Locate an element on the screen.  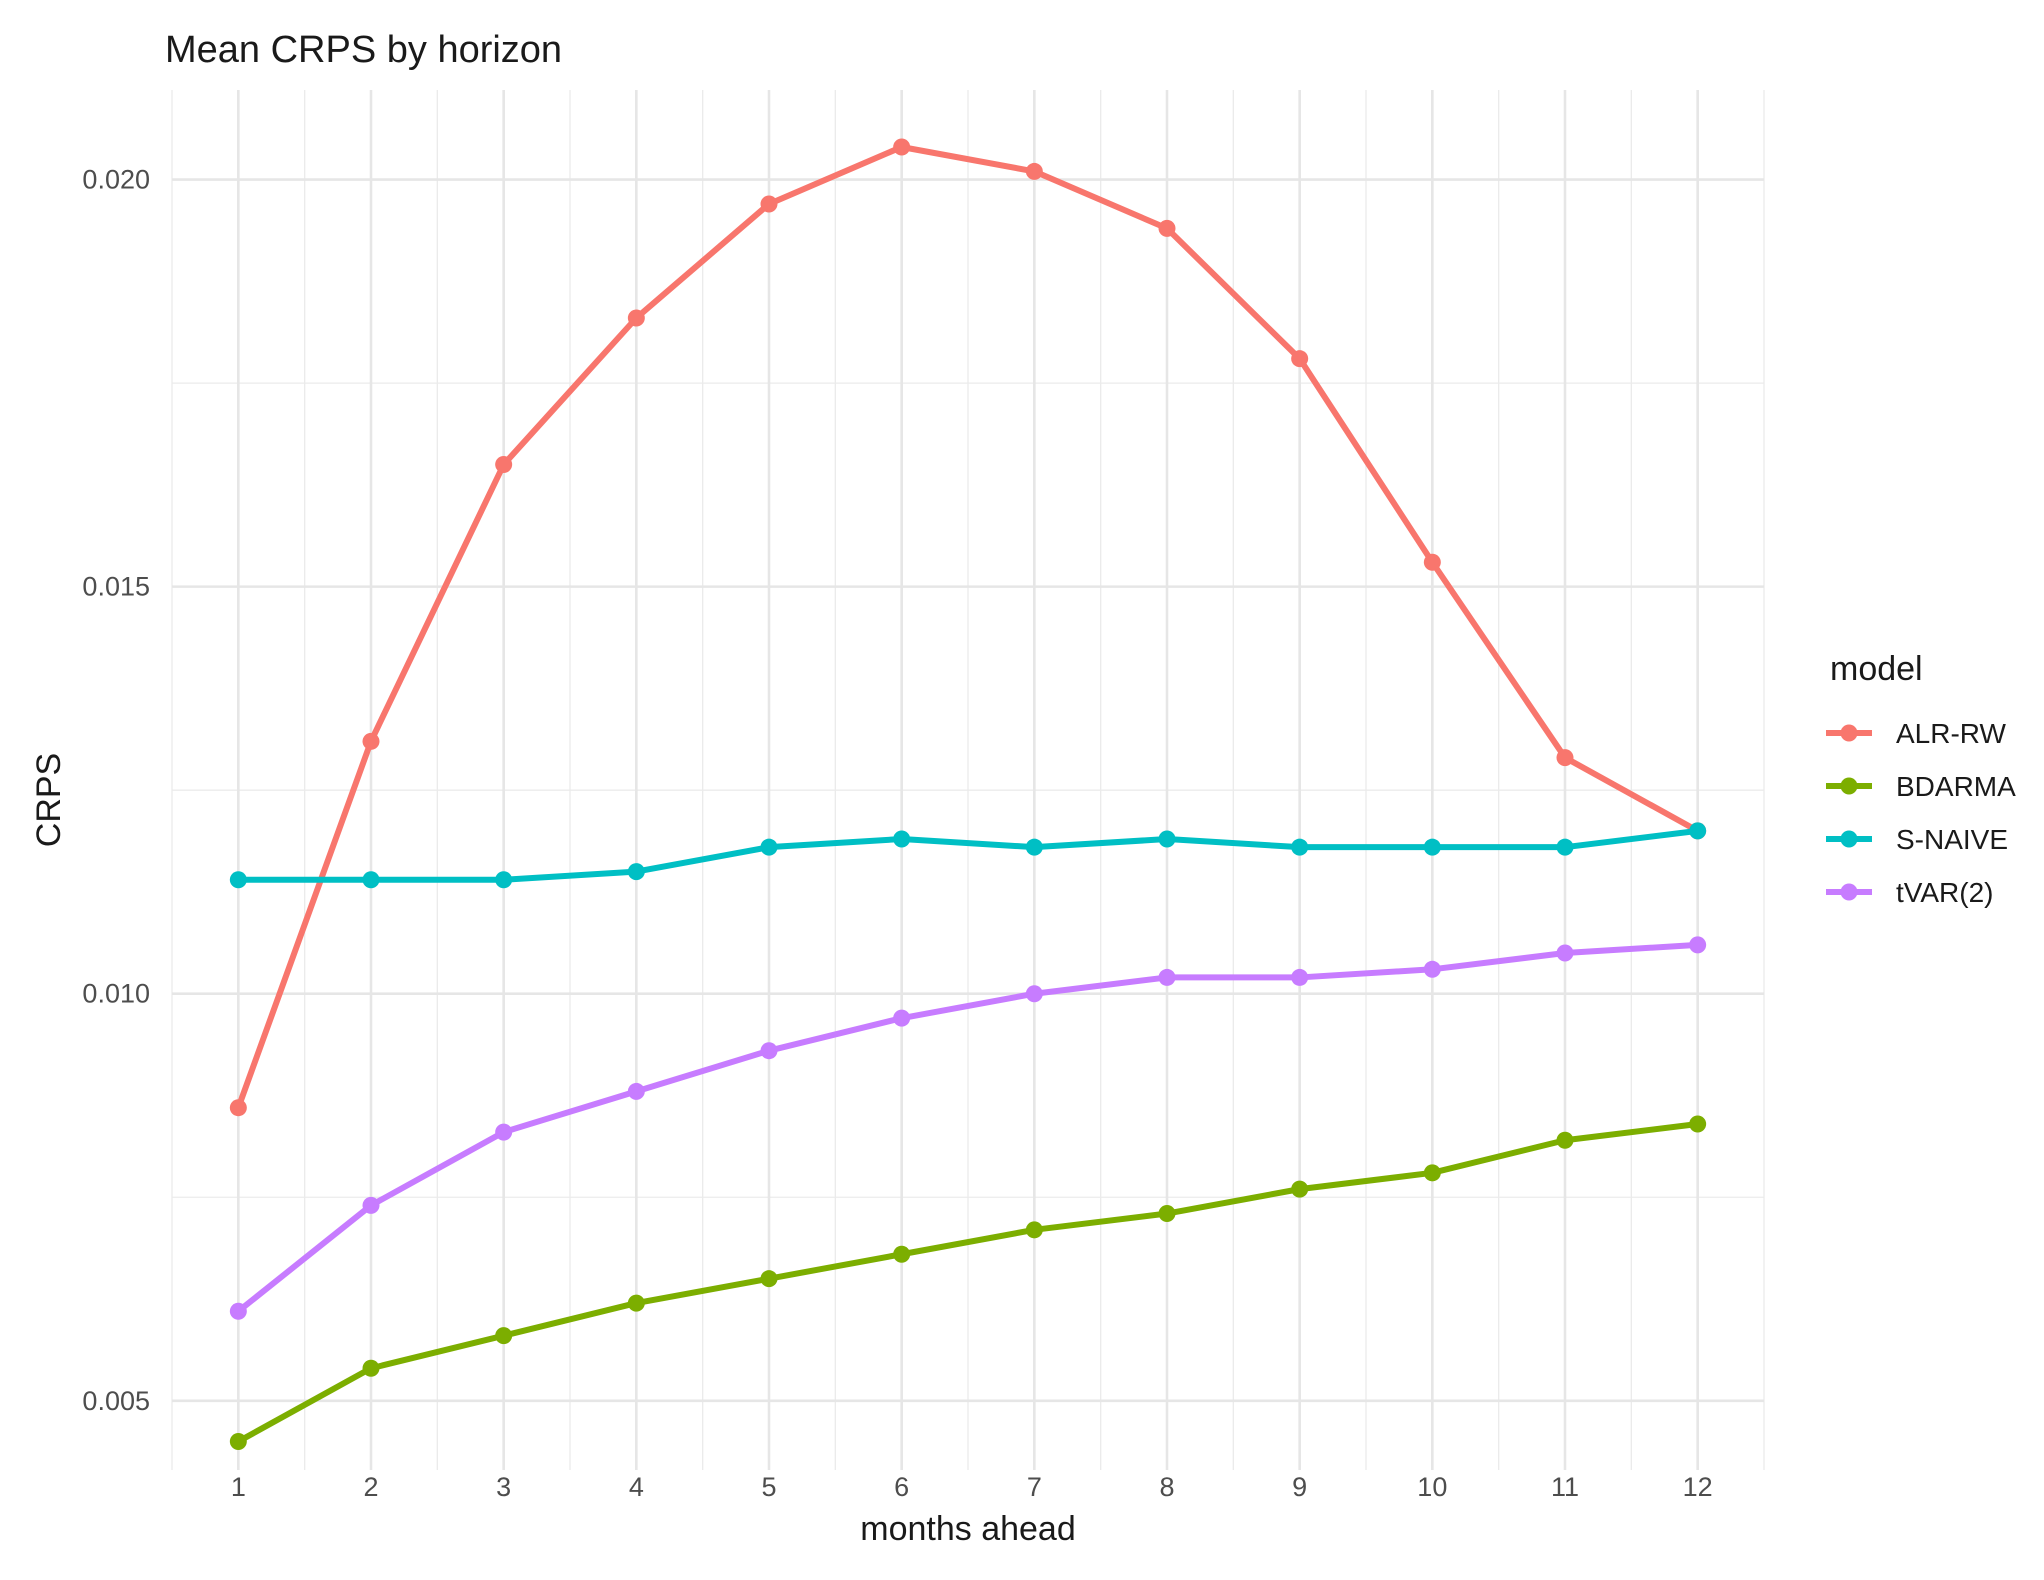
chart-title: Mean CRPS by horizon is located at coordinates (363, 50).